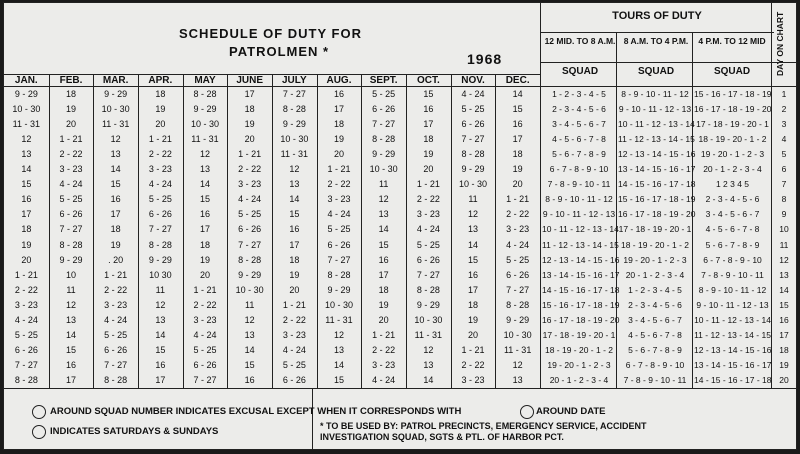 This screenshot has height=454, width=800. I want to click on squad-cell: 8 - 9 - 10 - 11 - 12, so click(655, 94).